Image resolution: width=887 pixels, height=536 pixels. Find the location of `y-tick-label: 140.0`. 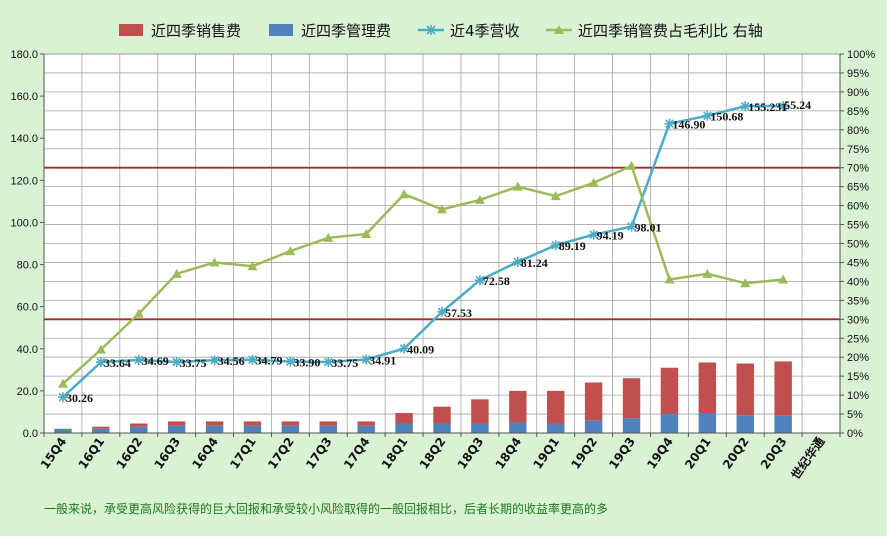

y-tick-label: 140.0 is located at coordinates (24, 139).